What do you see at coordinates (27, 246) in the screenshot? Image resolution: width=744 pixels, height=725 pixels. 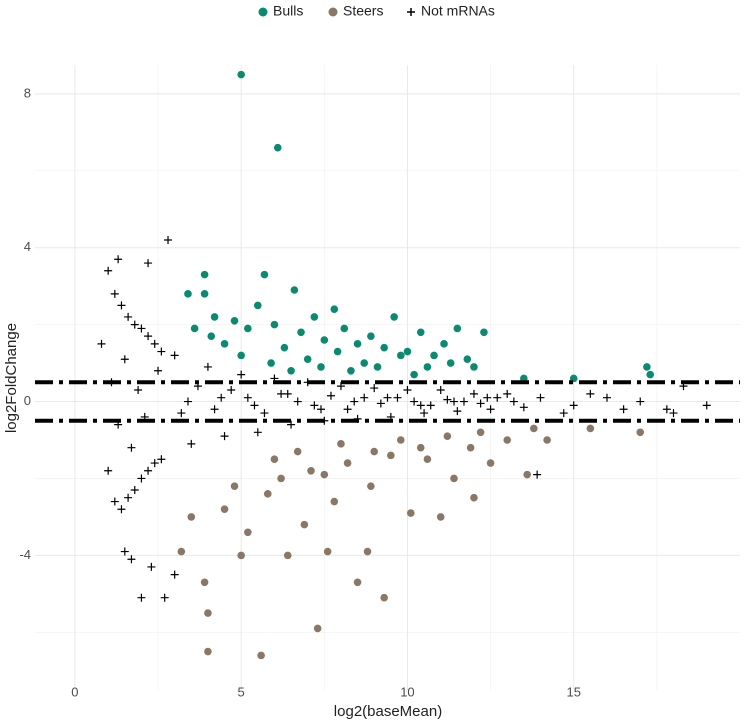 I see `y-tick-label: 4` at bounding box center [27, 246].